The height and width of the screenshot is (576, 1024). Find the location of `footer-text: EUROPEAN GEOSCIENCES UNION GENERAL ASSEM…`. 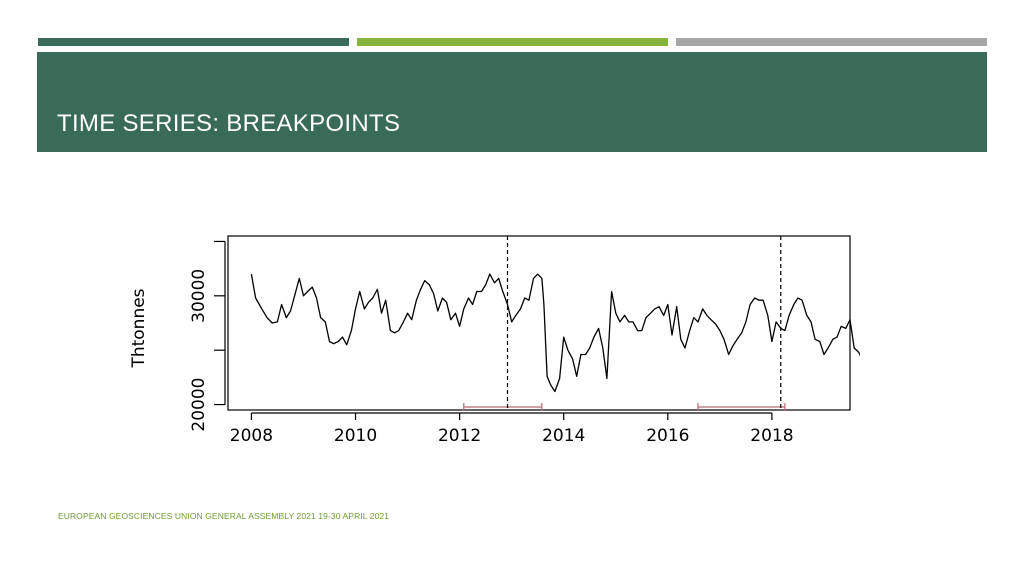

footer-text: EUROPEAN GEOSCIENCES UNION GENERAL ASSEM… is located at coordinates (224, 516).